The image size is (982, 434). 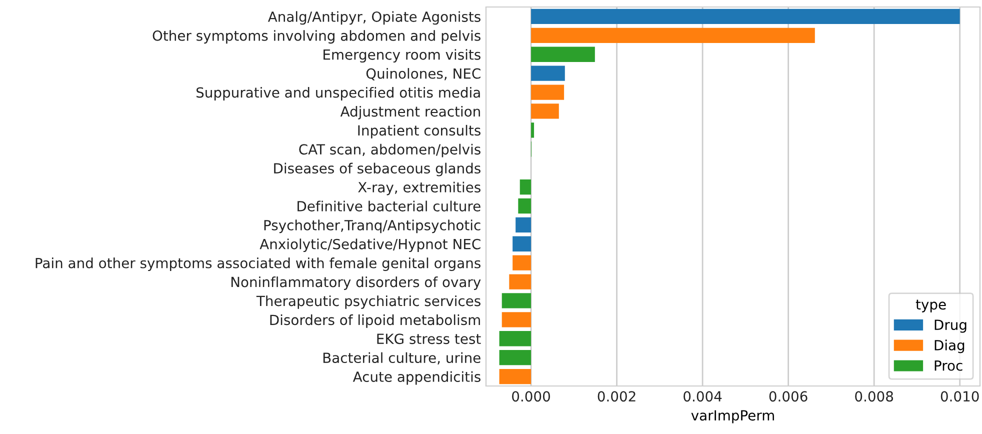 What do you see at coordinates (874, 396) in the screenshot?
I see `x-tick-label: 0.008` at bounding box center [874, 396].